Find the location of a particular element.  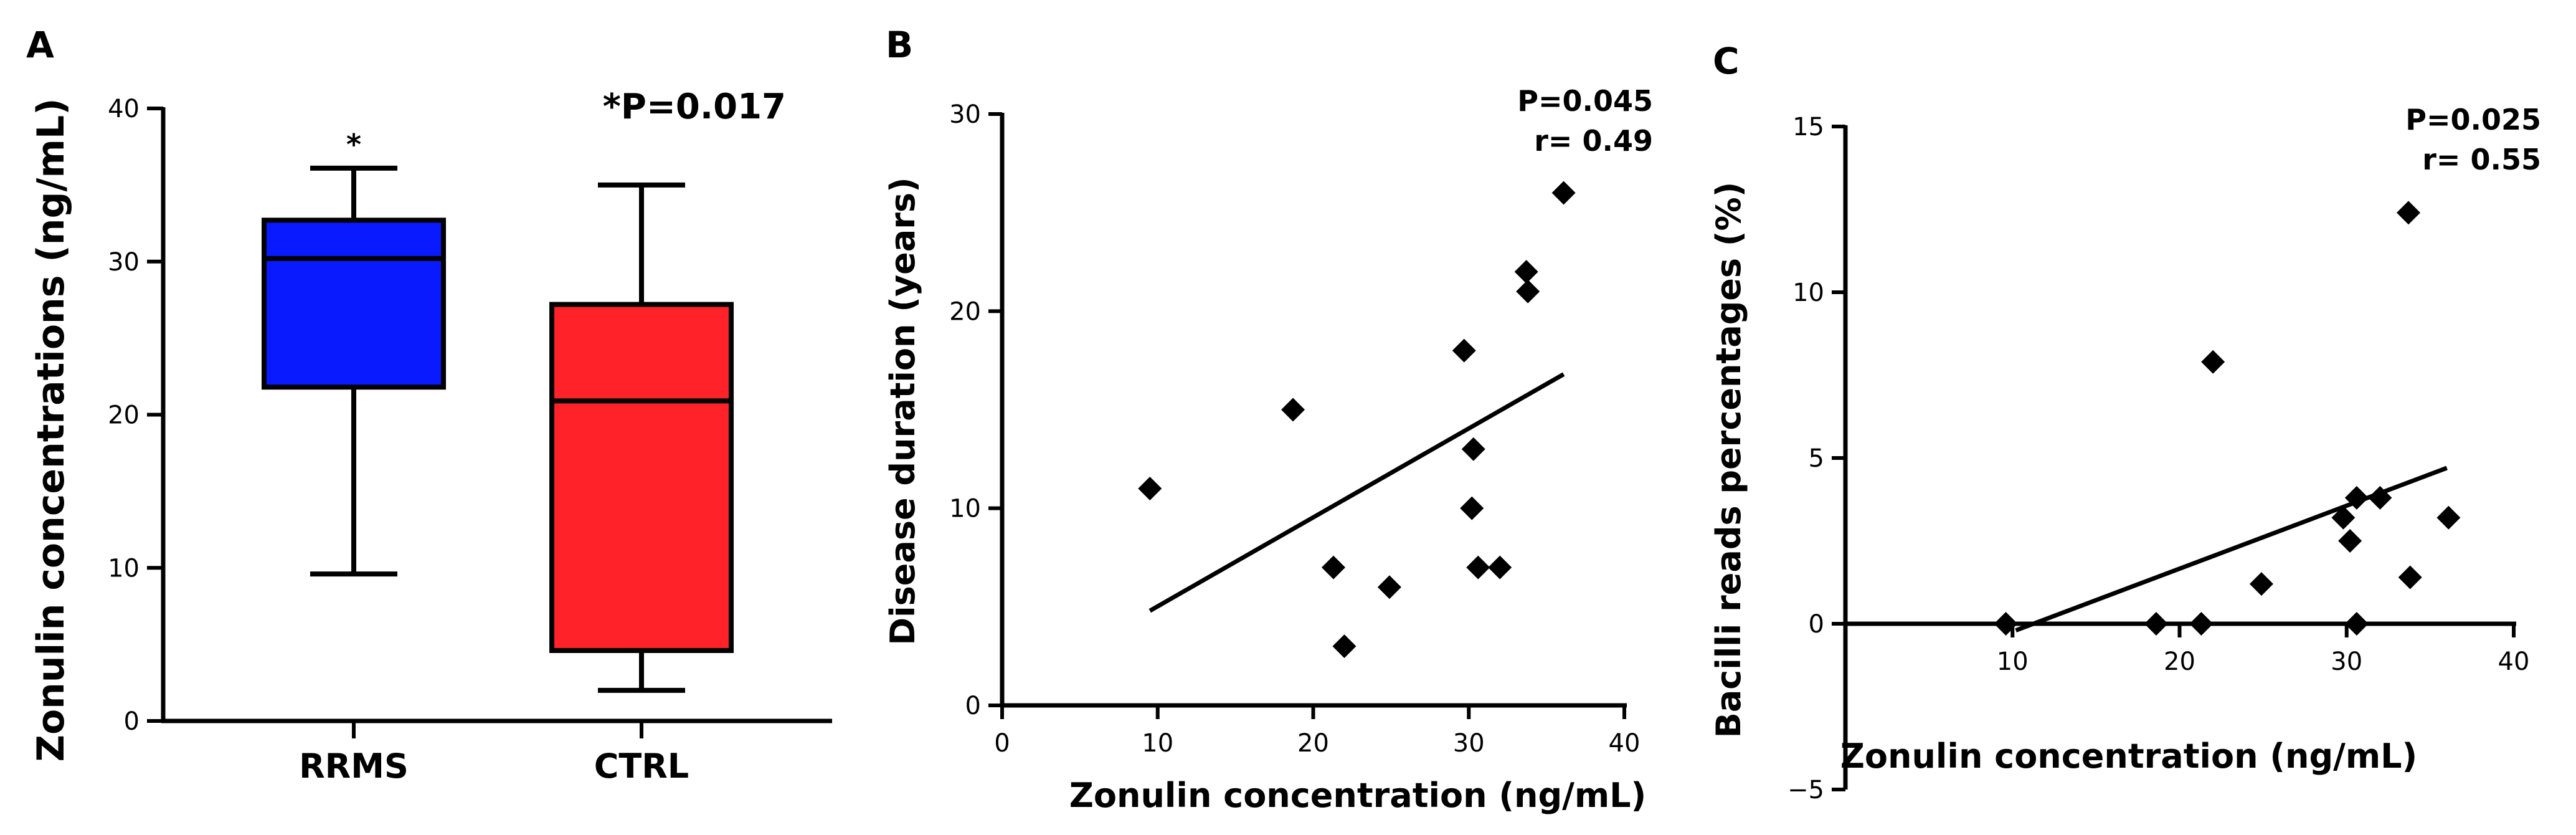

panel-c-y-tick-label: 10 is located at coordinates (1808, 293).